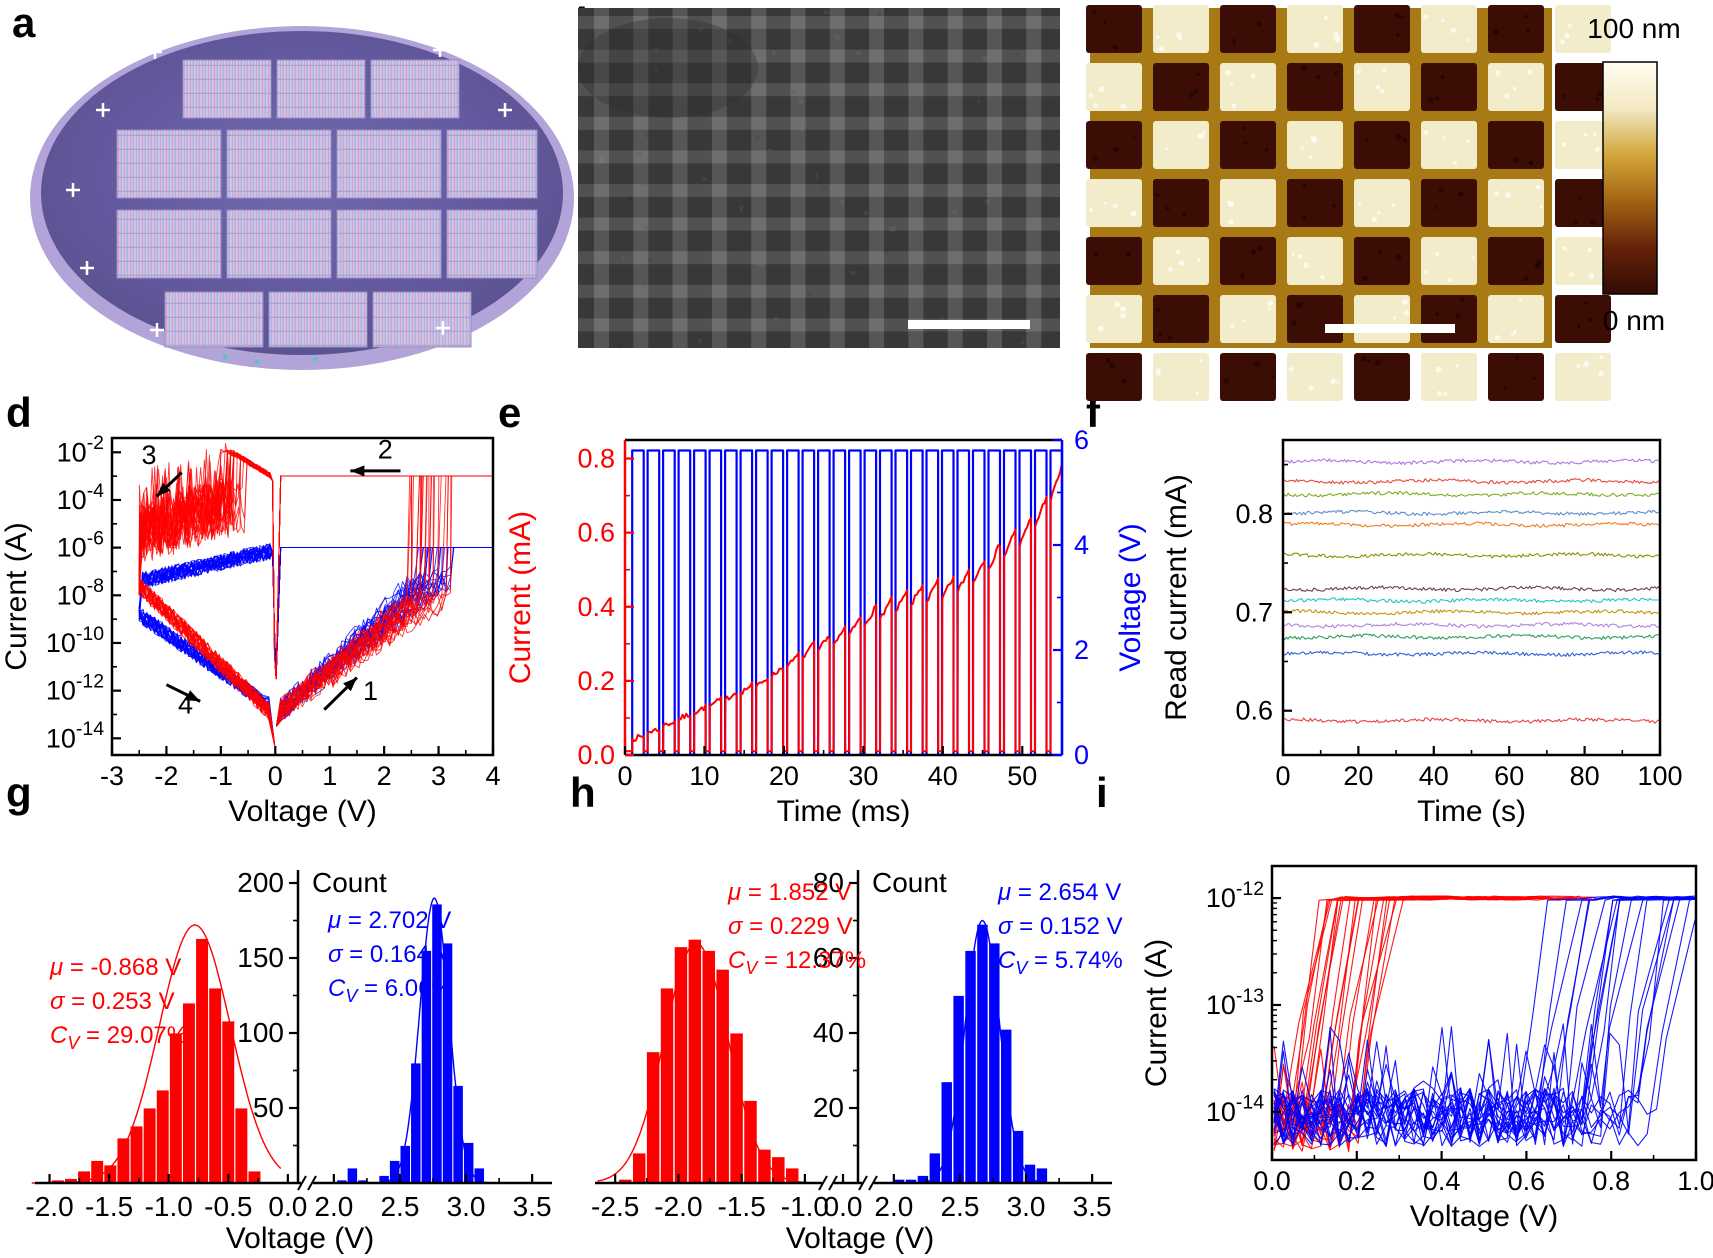 This screenshot has width=1713, height=1258. What do you see at coordinates (268, 1107) in the screenshot?
I see `svg-text: 50` at bounding box center [268, 1107].